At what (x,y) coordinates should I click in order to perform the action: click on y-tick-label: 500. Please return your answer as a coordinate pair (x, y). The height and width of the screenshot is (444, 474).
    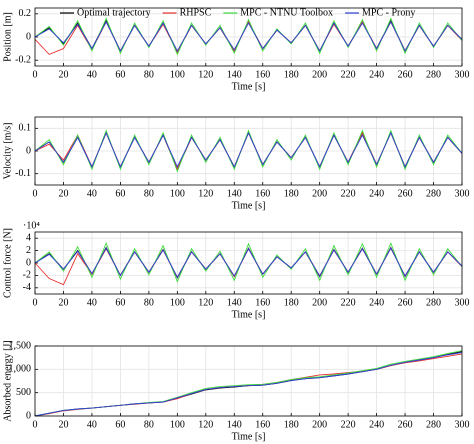
    Looking at the image, I should click on (23, 392).